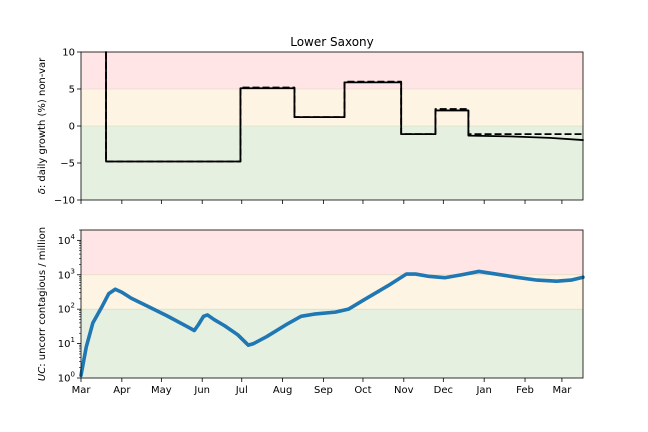 Image resolution: width=648 pixels, height=432 pixels. What do you see at coordinates (68, 53) in the screenshot?
I see `growth-ytick-label: 10` at bounding box center [68, 53].